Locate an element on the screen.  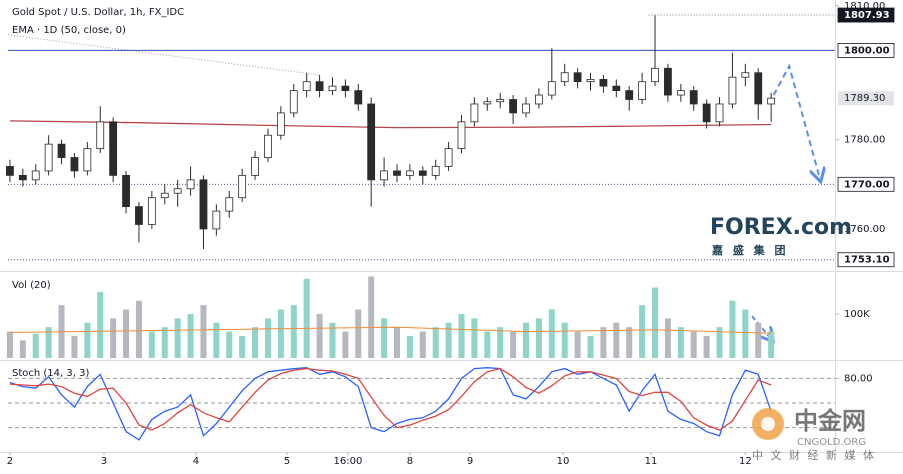
x-tick-label: 12 is located at coordinates (745, 461).